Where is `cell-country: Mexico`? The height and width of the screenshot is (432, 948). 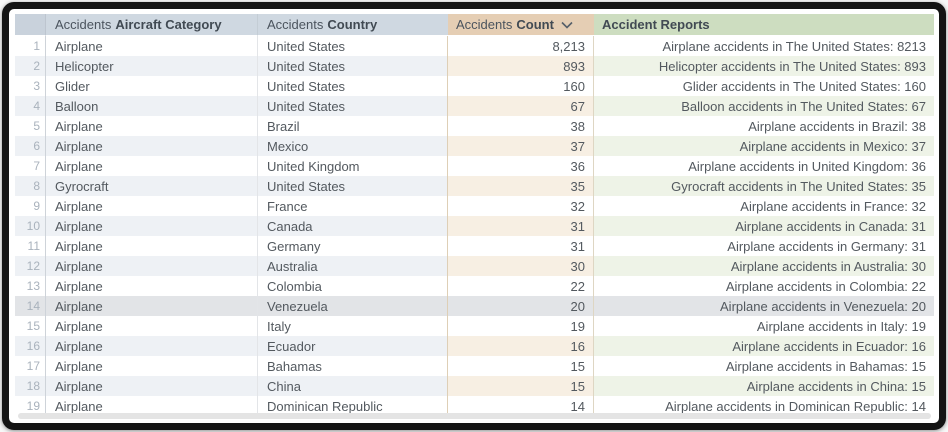
cell-country: Mexico is located at coordinates (353, 146).